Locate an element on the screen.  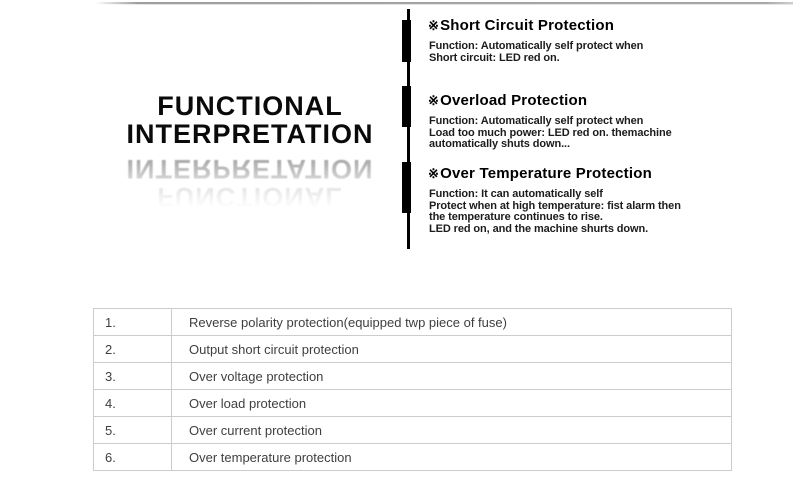
table-row: 6. Over temperature protection is located at coordinates (412, 457).